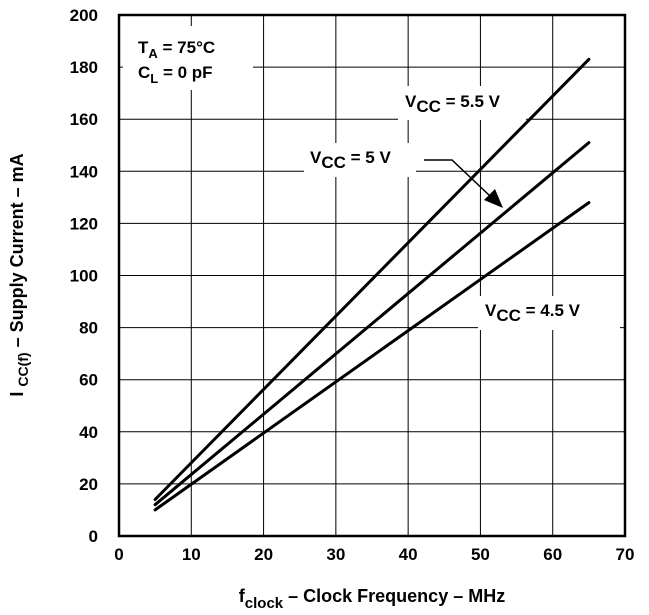  Describe the element at coordinates (408, 554) in the screenshot. I see `x-tick-label: 40` at that location.